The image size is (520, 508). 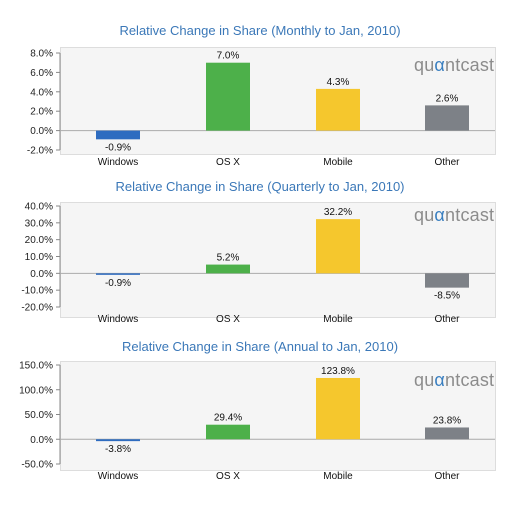 What do you see at coordinates (41, 54) in the screenshot?
I see `y-tick-label: 8.0%` at bounding box center [41, 54].